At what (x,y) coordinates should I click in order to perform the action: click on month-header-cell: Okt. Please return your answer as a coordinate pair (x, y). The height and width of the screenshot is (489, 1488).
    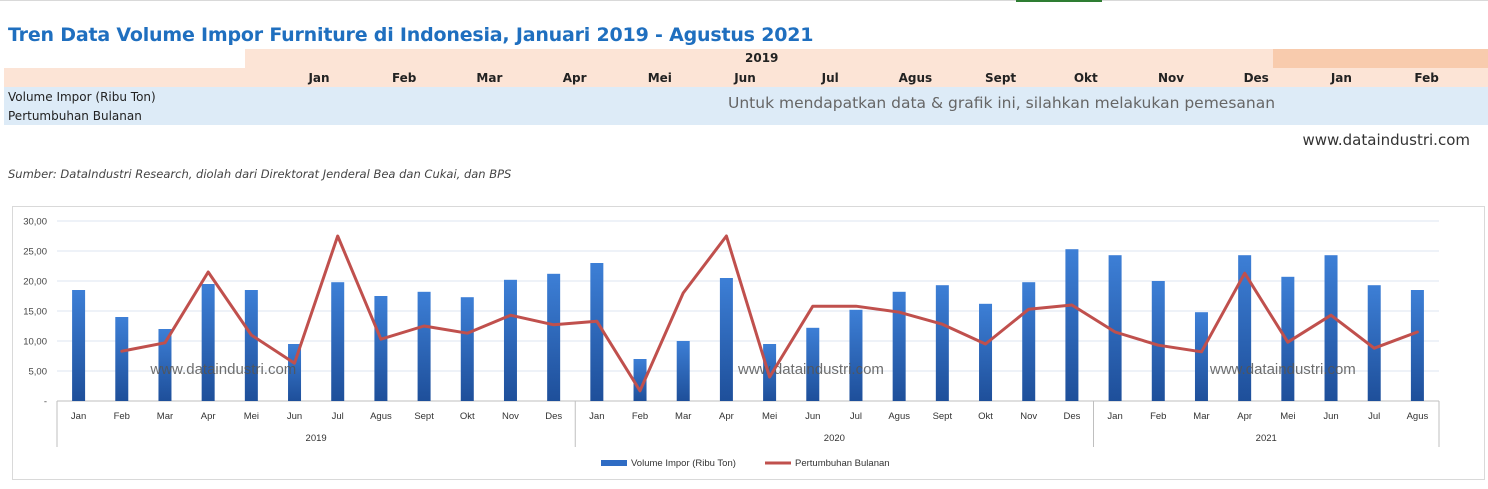
    Looking at the image, I should click on (1085, 78).